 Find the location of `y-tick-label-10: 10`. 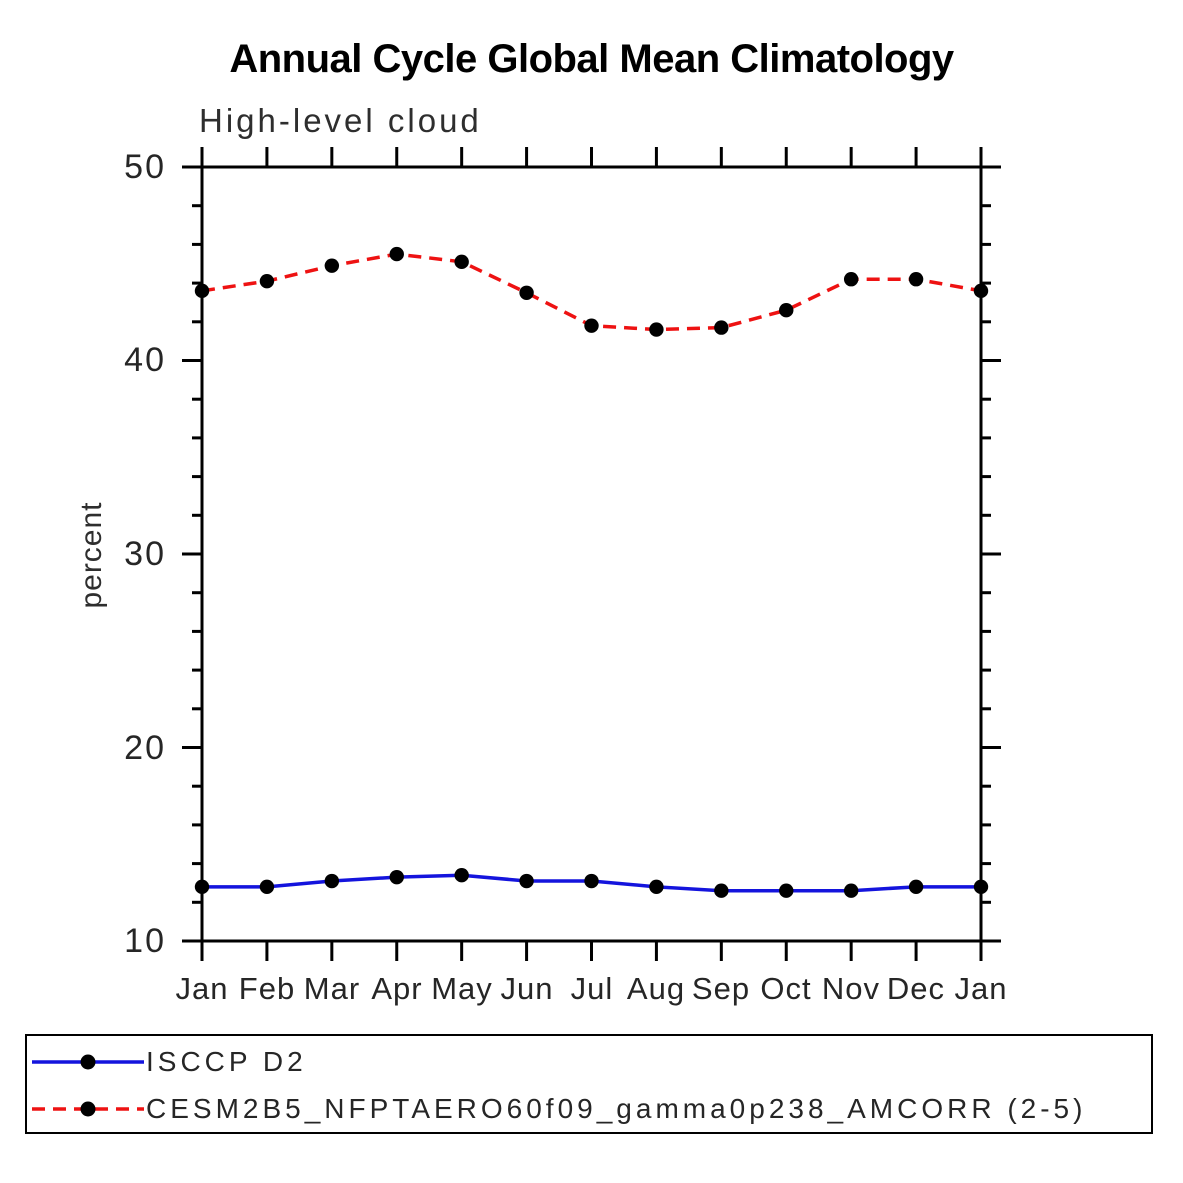

y-tick-label-10: 10 is located at coordinates (145, 941).